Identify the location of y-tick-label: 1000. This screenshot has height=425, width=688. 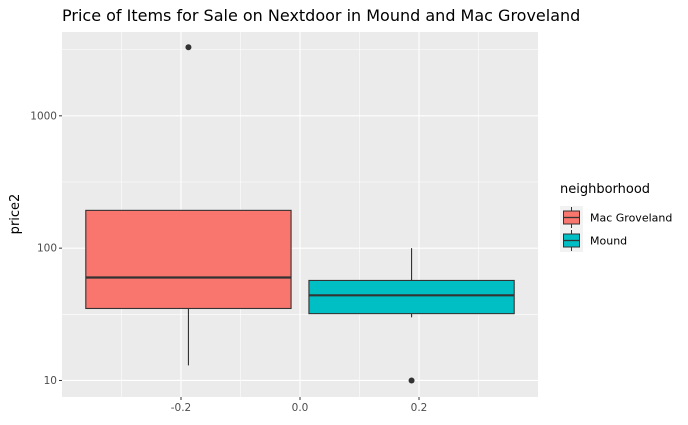
(43, 116).